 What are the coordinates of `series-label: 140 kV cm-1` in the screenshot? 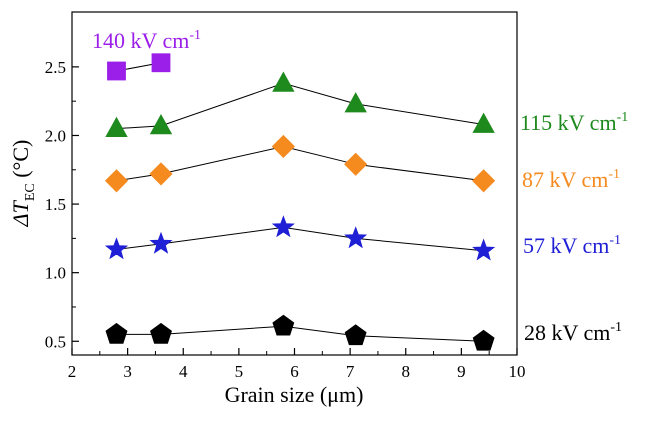 It's located at (146, 40).